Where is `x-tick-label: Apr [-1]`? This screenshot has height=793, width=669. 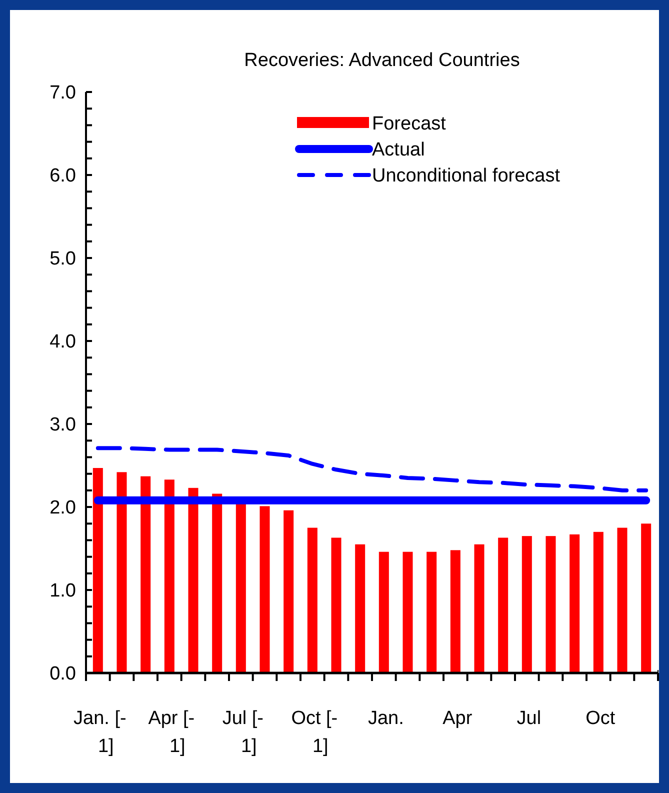
x-tick-label: Apr [-1] is located at coordinates (171, 732).